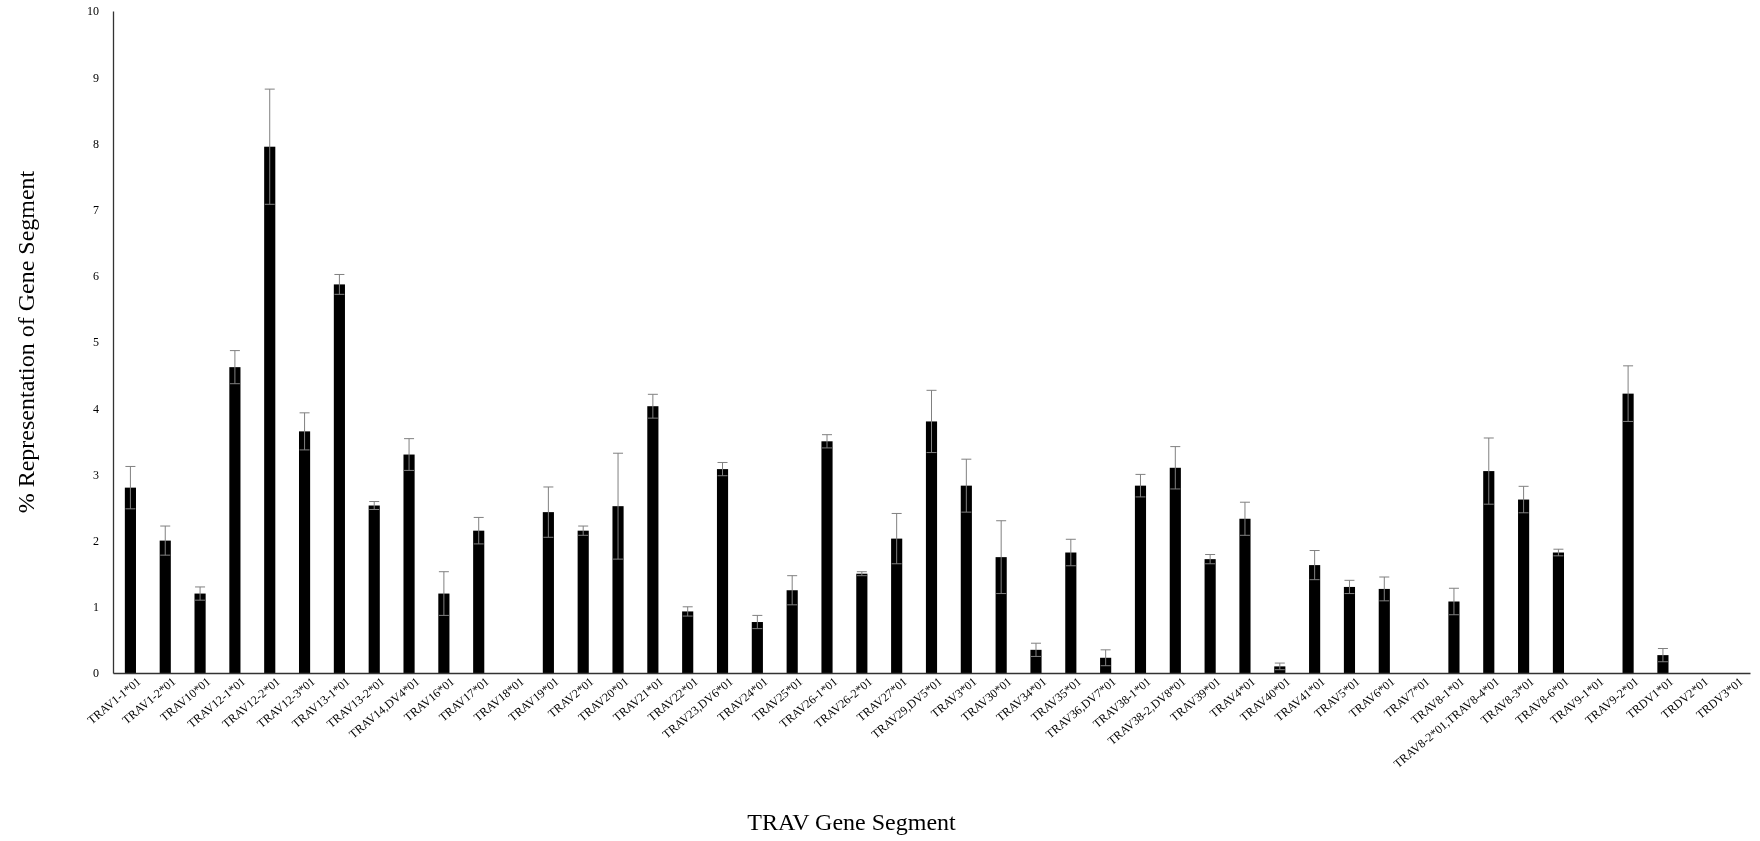 Image resolution: width=1760 pixels, height=841 pixels. I want to click on x-axis-title: TRAV Gene Segment, so click(852, 822).